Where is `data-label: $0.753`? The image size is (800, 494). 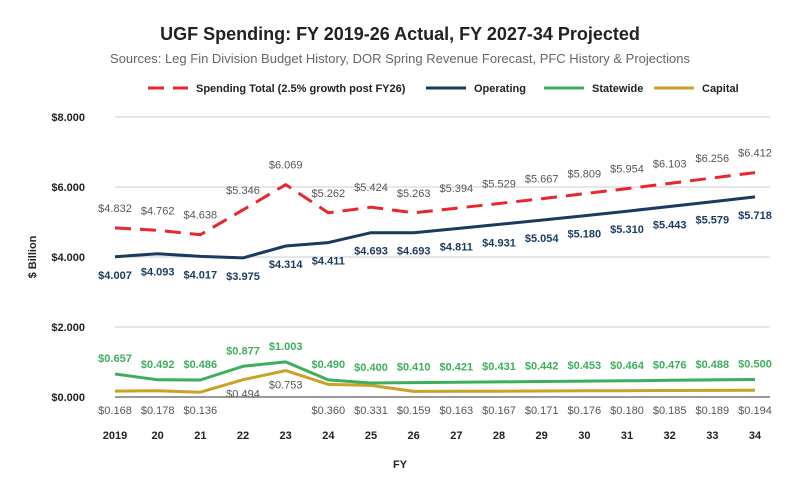
data-label: $0.753 is located at coordinates (286, 386).